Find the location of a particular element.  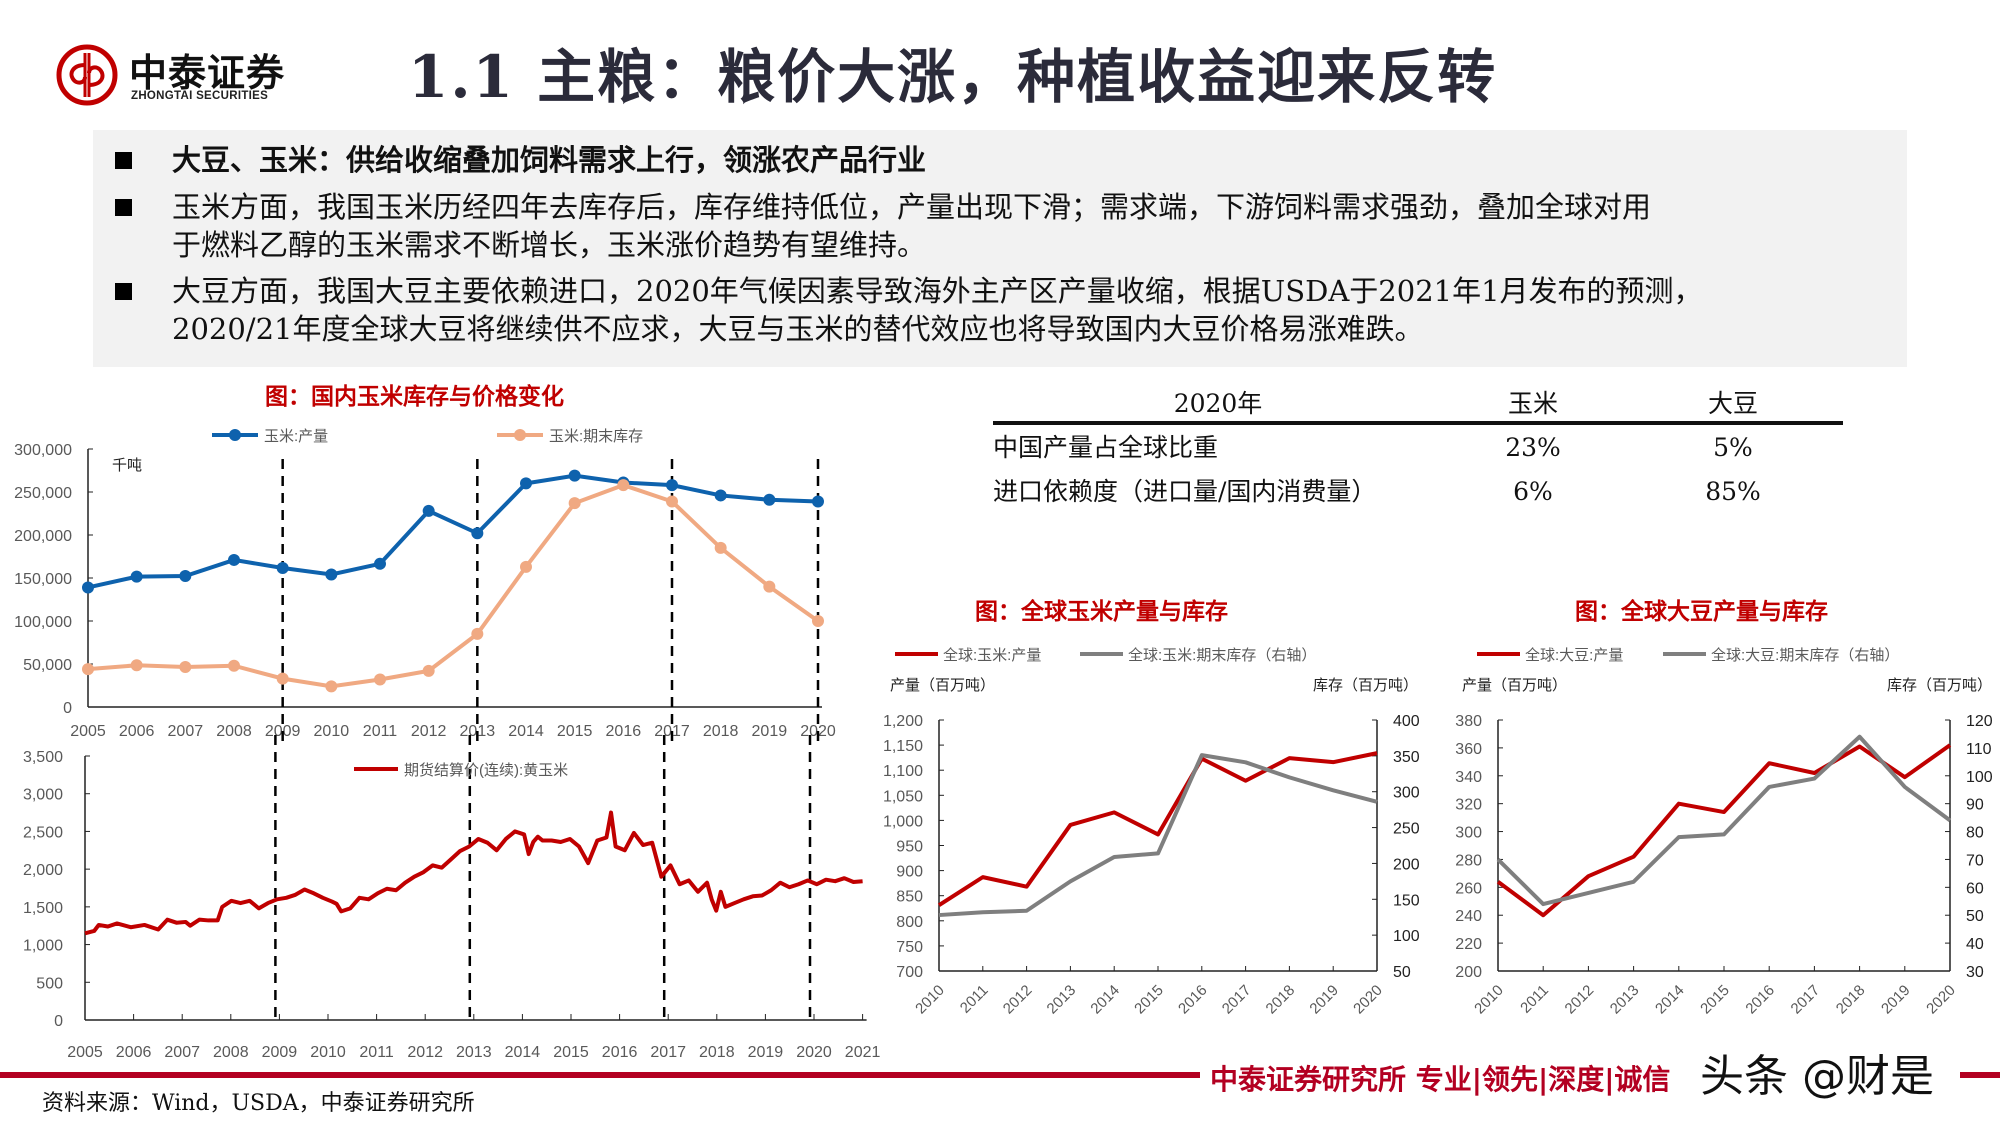

y-tick-label: 1,500 is located at coordinates (43, 908).